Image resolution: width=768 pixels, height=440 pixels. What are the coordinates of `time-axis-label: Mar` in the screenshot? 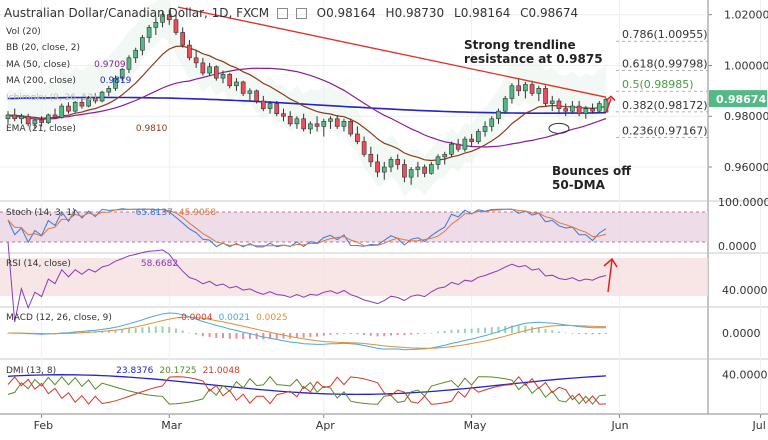 It's located at (171, 425).